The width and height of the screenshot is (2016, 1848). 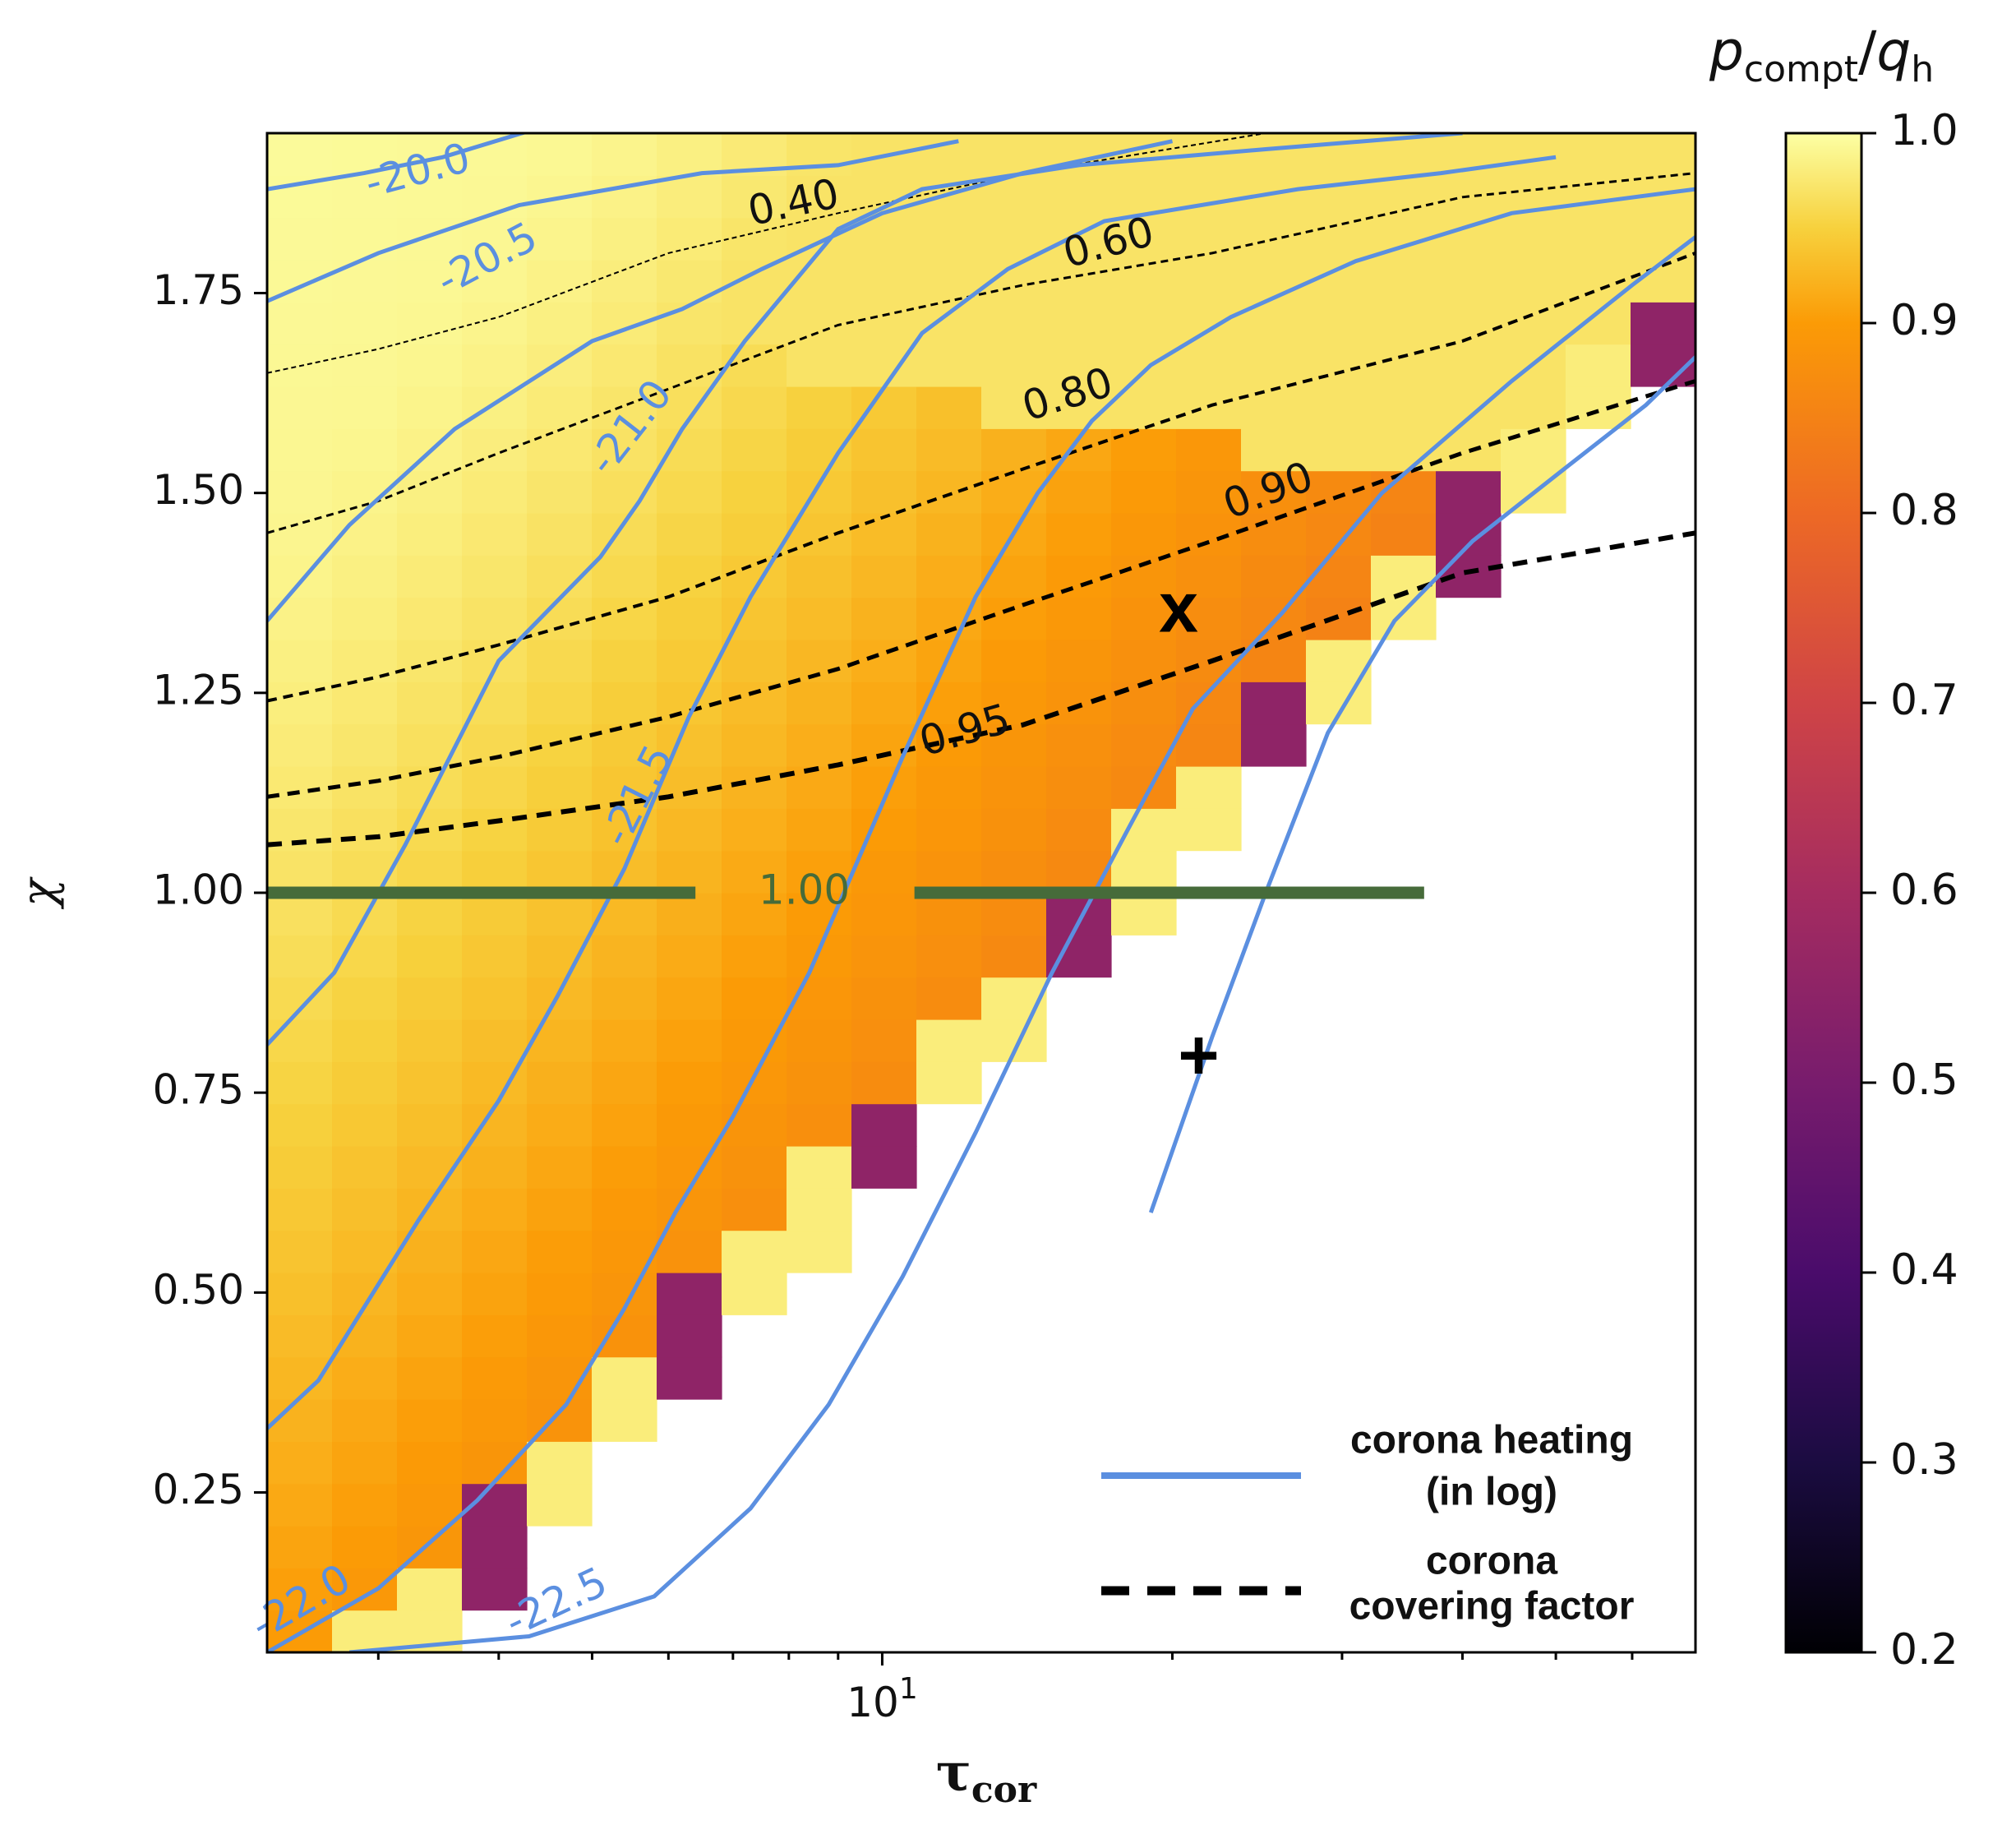 I want to click on heating-contour-line, so click(x=613, y=221).